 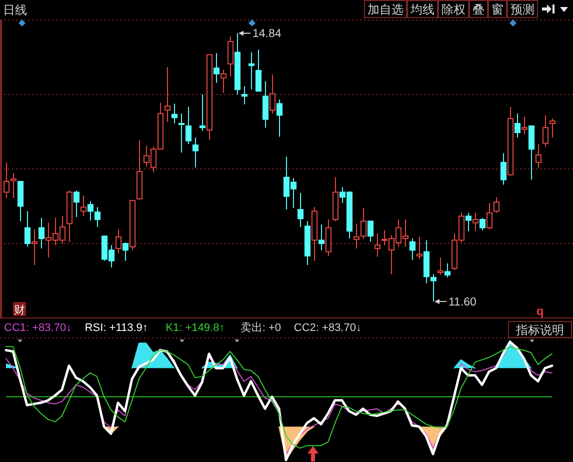 What do you see at coordinates (540, 311) in the screenshot?
I see `annotation: q` at bounding box center [540, 311].